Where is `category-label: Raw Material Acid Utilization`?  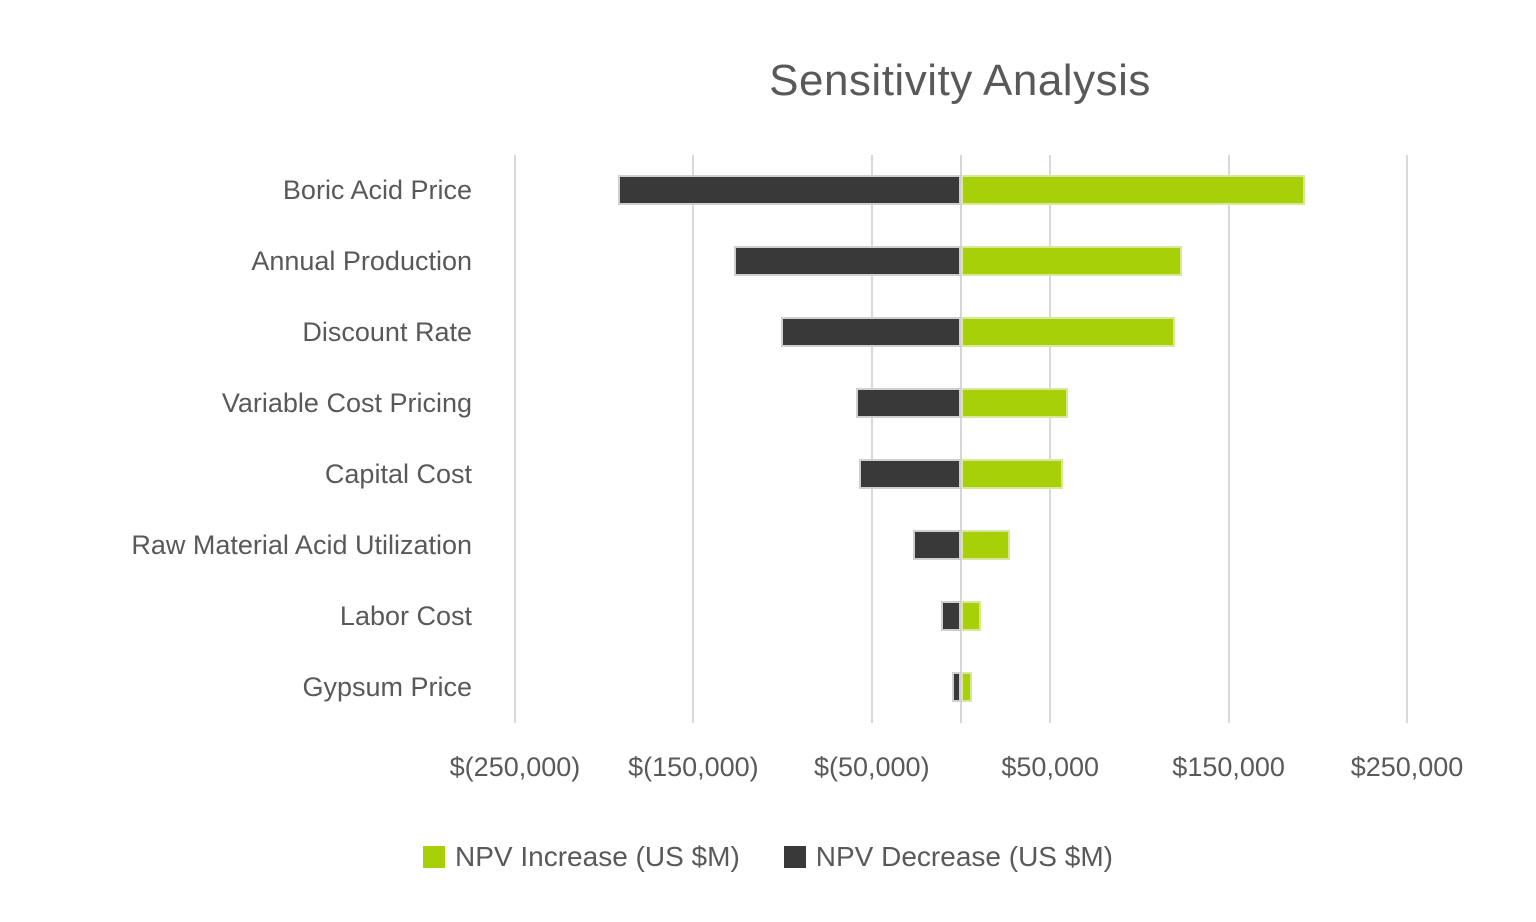 category-label: Raw Material Acid Utilization is located at coordinates (301, 545).